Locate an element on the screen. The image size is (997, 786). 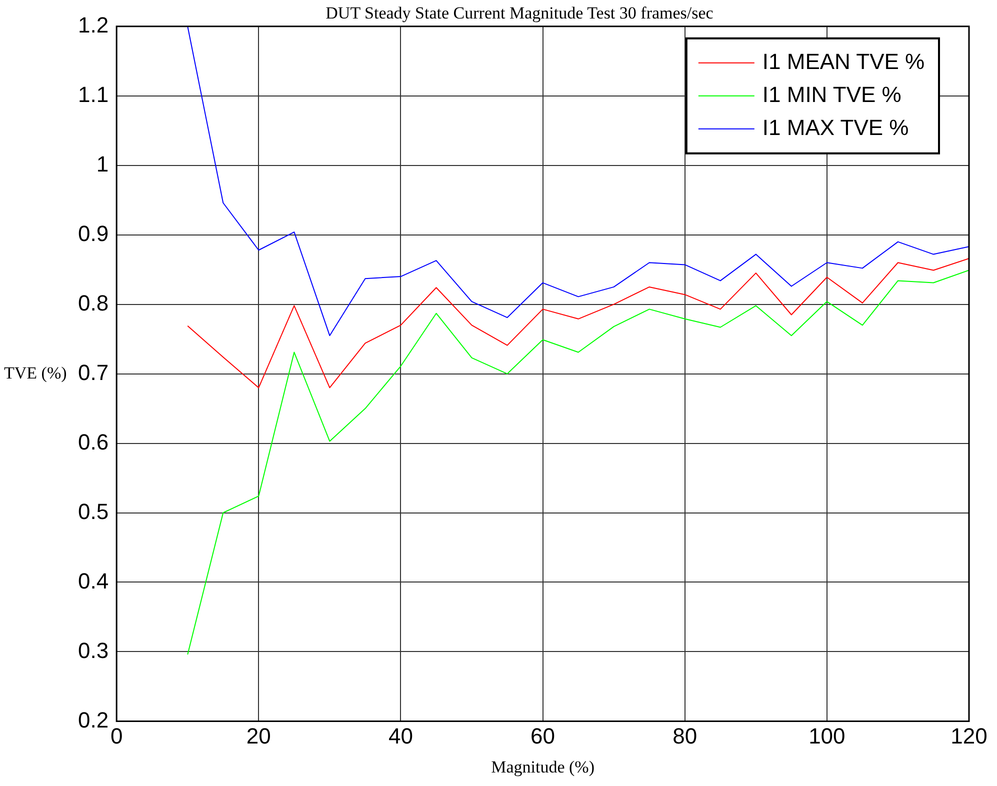
y-tick-label: 0.9 is located at coordinates (93, 233).